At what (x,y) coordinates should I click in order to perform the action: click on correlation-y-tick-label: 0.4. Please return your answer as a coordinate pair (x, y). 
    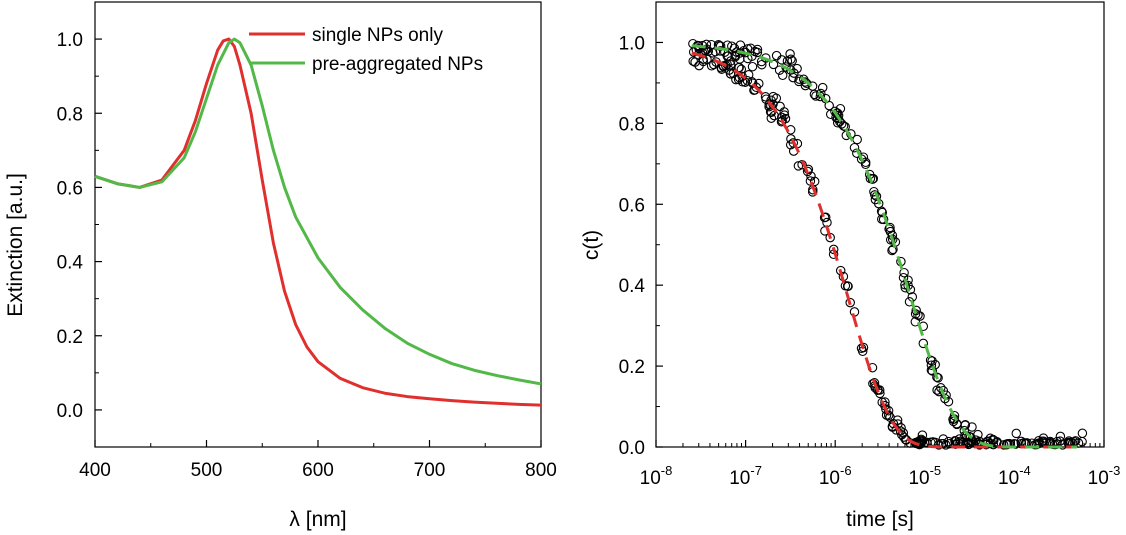
    Looking at the image, I should click on (632, 286).